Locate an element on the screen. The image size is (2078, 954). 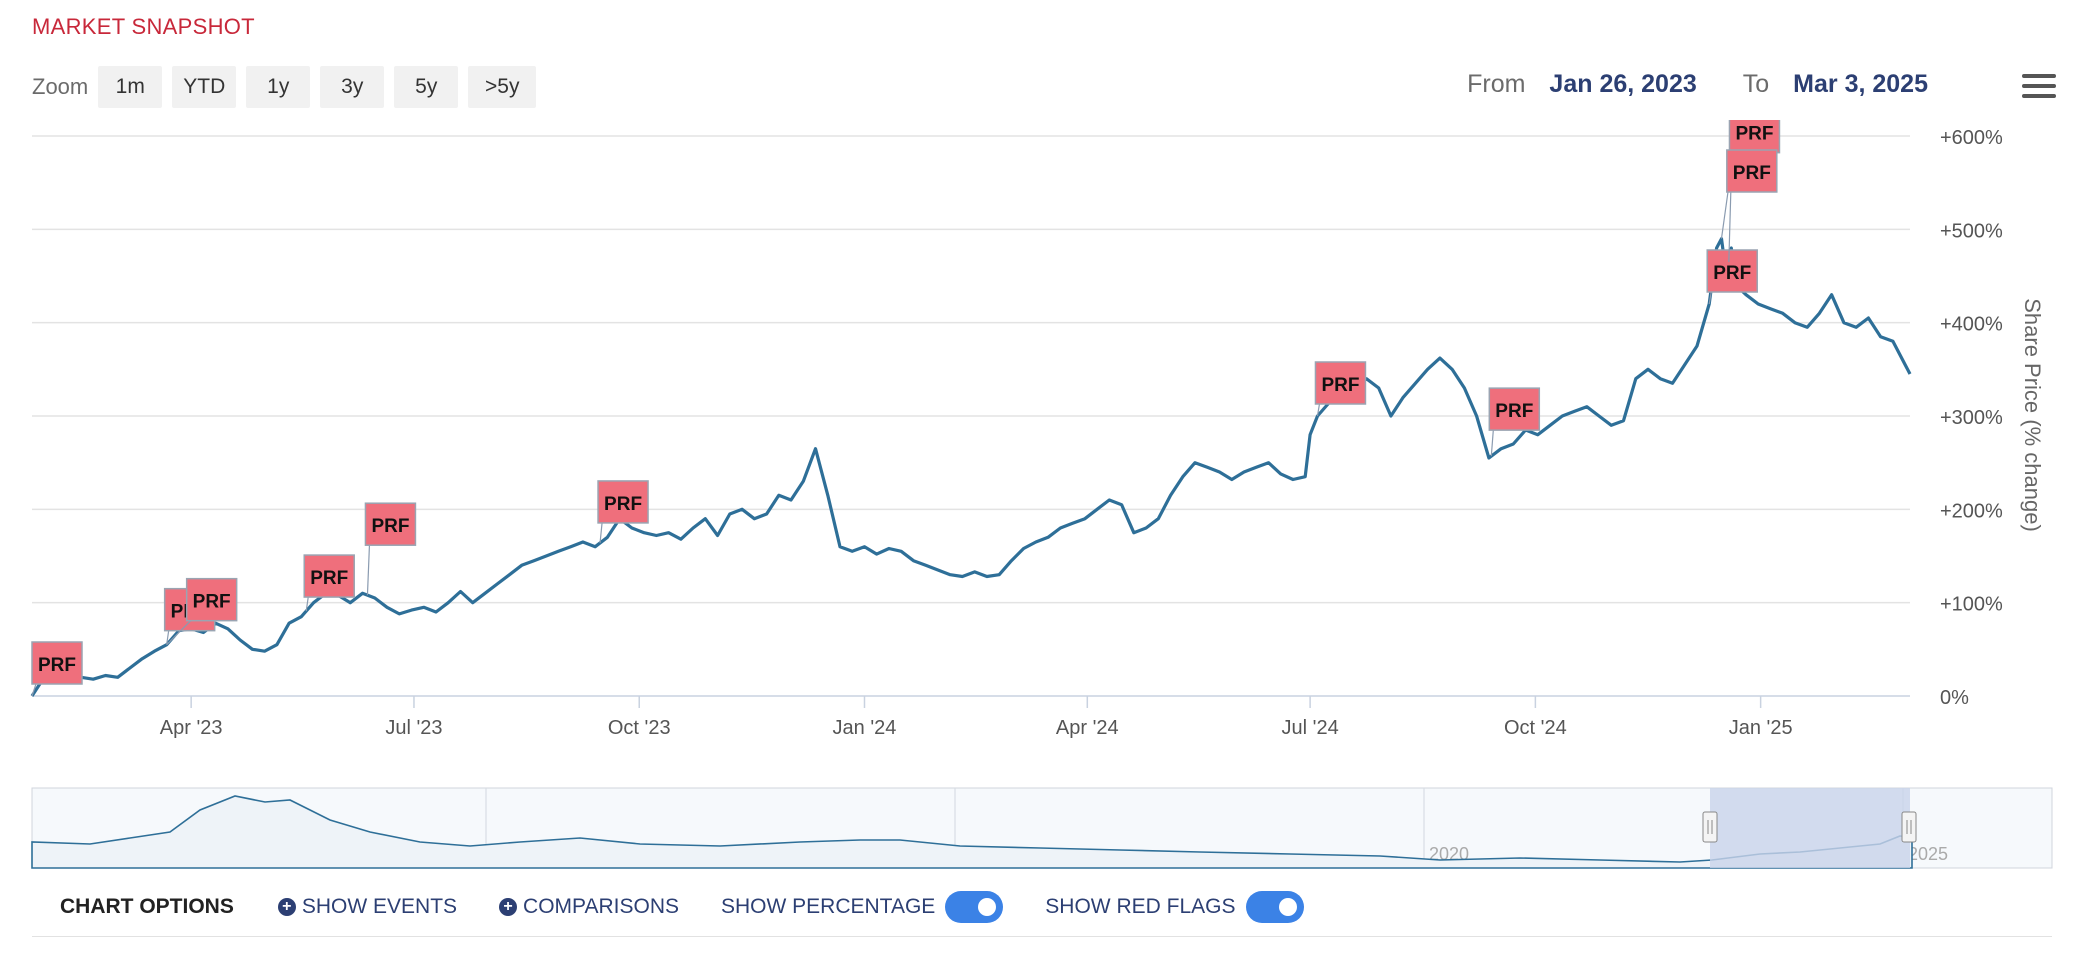
zoom-ytd-button: YTD is located at coordinates (204, 87).